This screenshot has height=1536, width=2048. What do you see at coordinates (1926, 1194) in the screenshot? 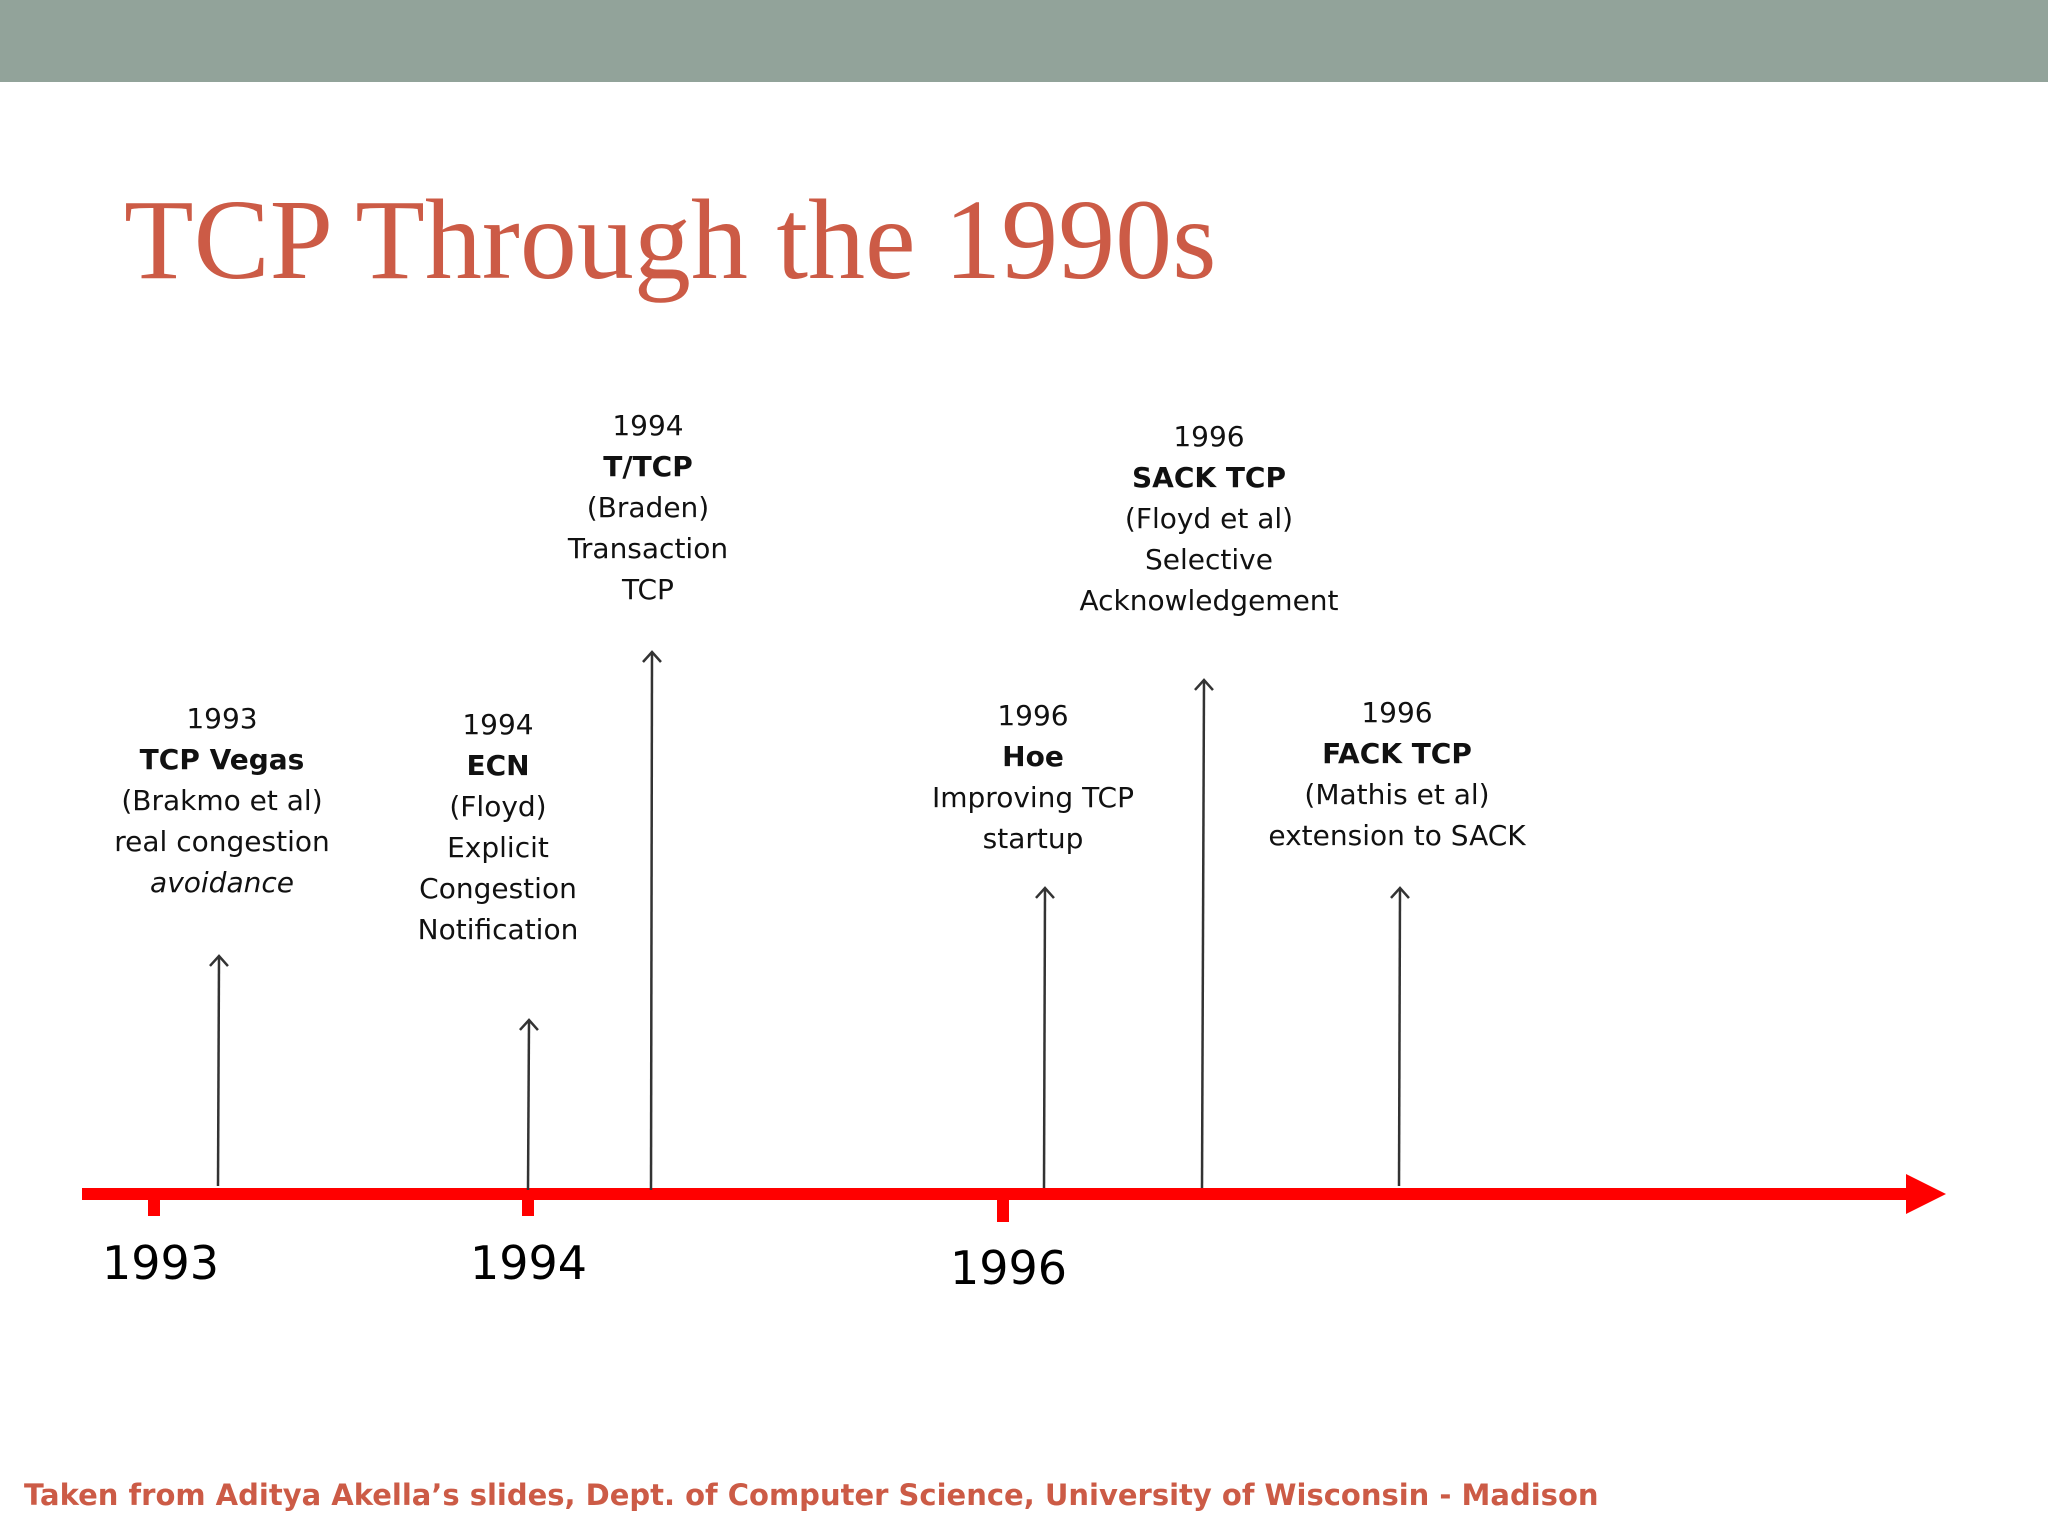
I see `timeline-arrowhead` at bounding box center [1926, 1194].